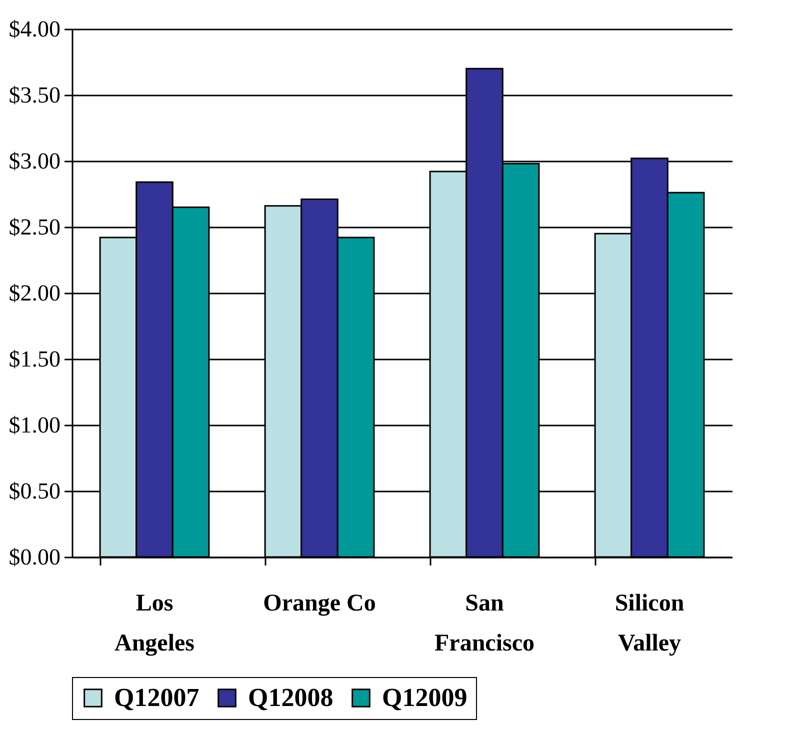 This screenshot has width=808, height=745. Describe the element at coordinates (34, 359) in the screenshot. I see `y-tick-label: $1.50` at that location.